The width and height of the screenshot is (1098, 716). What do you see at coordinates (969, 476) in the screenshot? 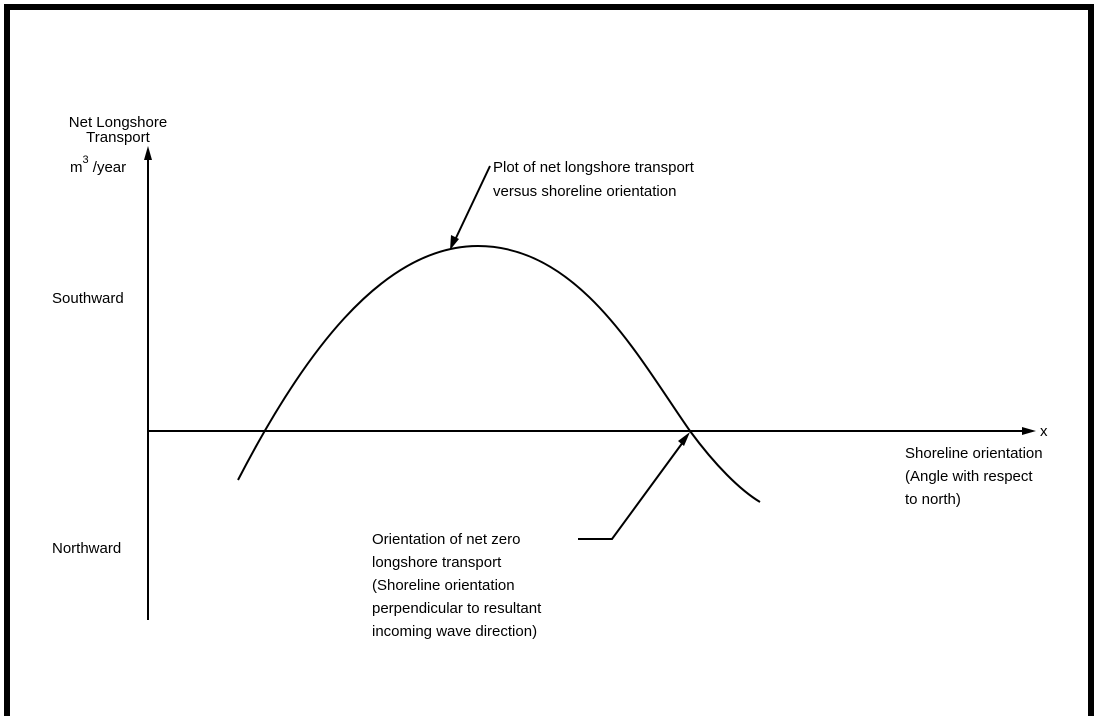
I see `x-label: (Angle with respect` at bounding box center [969, 476].